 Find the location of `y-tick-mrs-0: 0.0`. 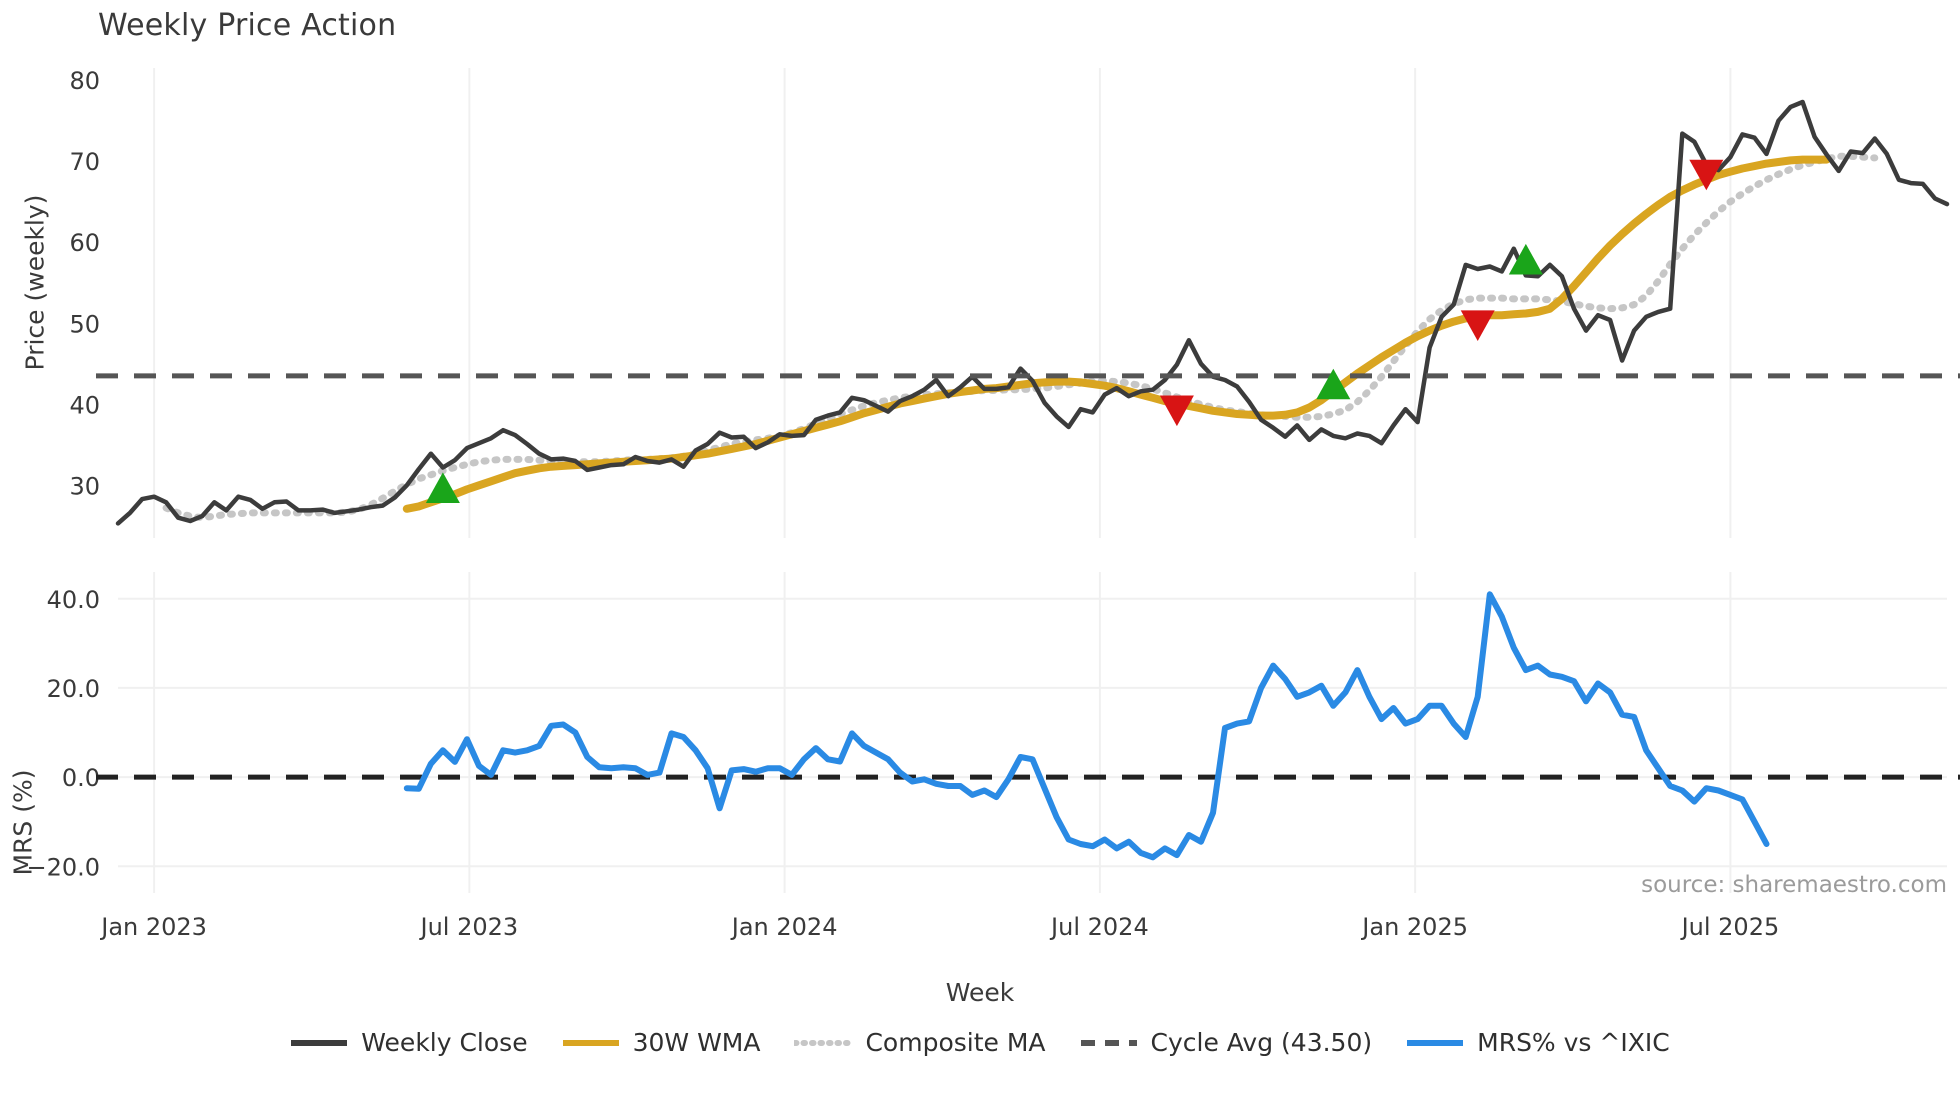

y-tick-mrs-0: 0.0 is located at coordinates (81, 778).